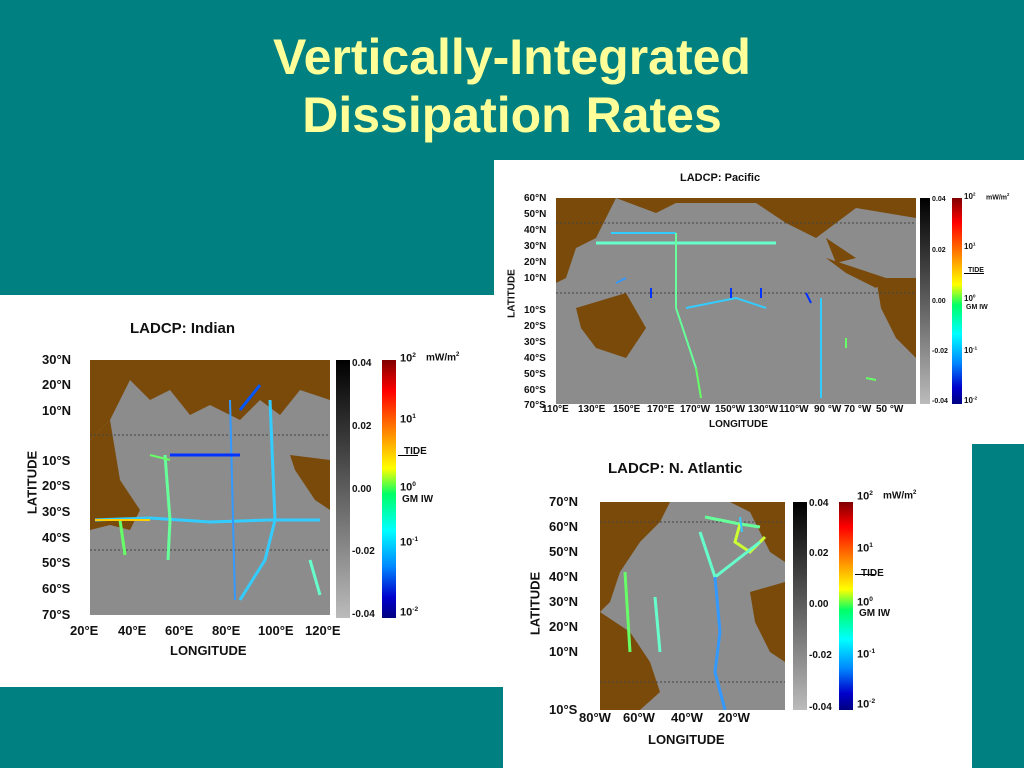 The height and width of the screenshot is (768, 1024). I want to click on pacific-grey-tick: 0.00, so click(939, 301).